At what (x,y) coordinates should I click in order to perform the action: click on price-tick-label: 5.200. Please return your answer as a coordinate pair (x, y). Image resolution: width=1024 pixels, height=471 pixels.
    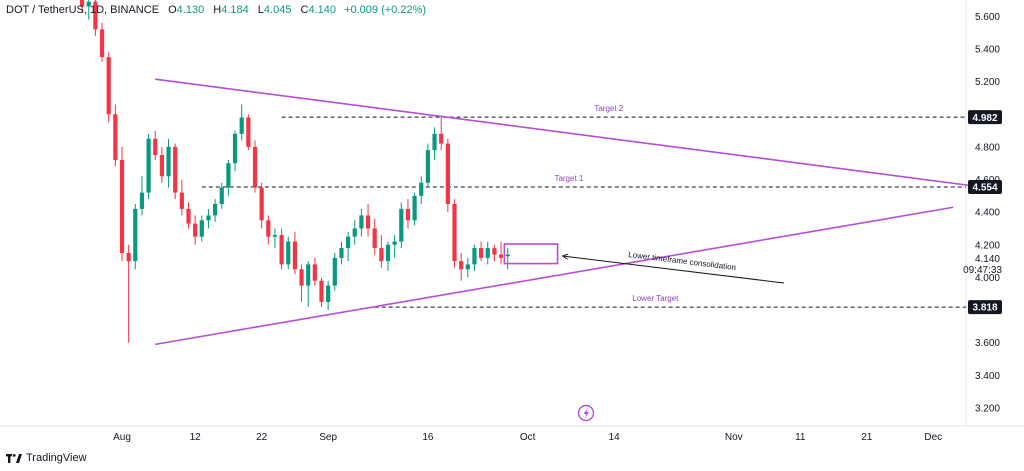
    Looking at the image, I should click on (987, 82).